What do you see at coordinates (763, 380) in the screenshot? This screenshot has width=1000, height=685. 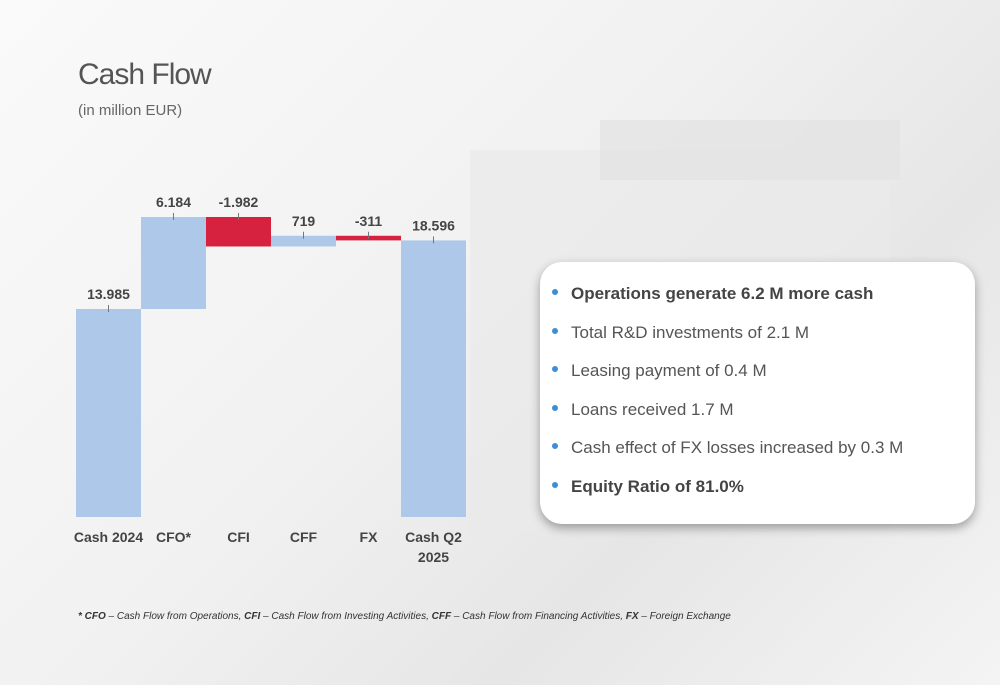 I see `bullet: Leasing payment of 0.4 M` at bounding box center [763, 380].